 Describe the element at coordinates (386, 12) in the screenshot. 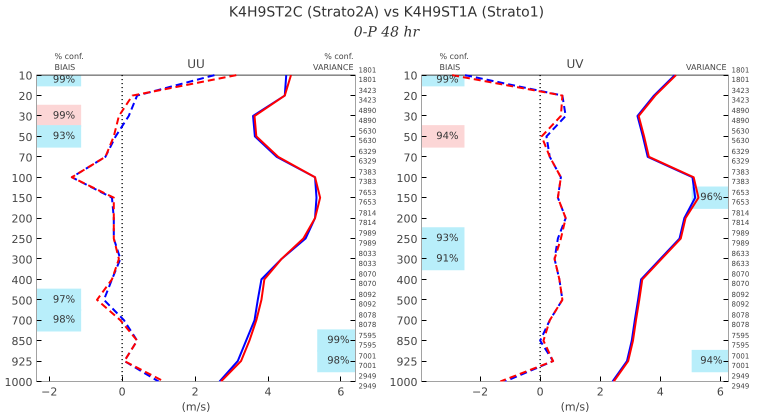

I see `text: K4H9ST2C (Strato2A) vs K4H9ST1A (Strato1)` at that location.